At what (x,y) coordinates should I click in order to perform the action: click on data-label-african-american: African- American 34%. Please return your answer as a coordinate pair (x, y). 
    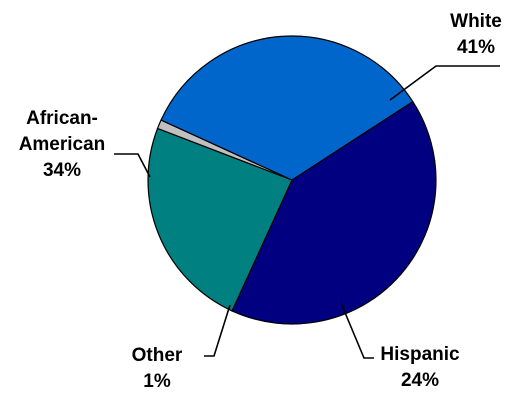
    Looking at the image, I should click on (62, 144).